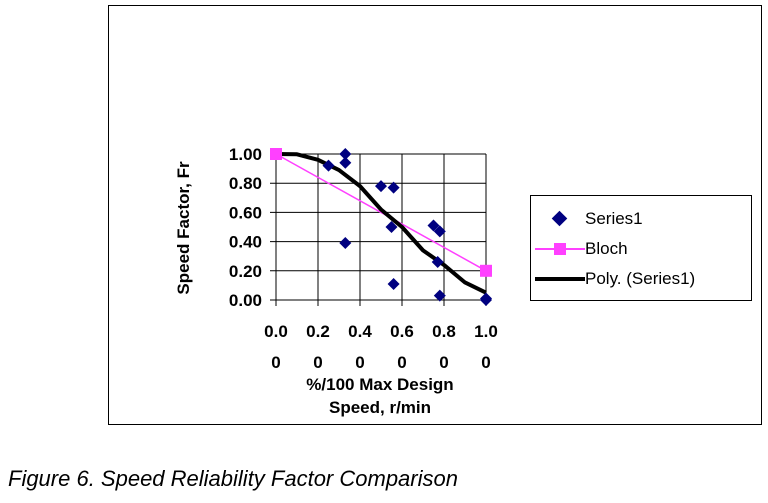 Image resolution: width=768 pixels, height=503 pixels. Describe the element at coordinates (245, 271) in the screenshot. I see `y-tick-label: 0.20` at that location.